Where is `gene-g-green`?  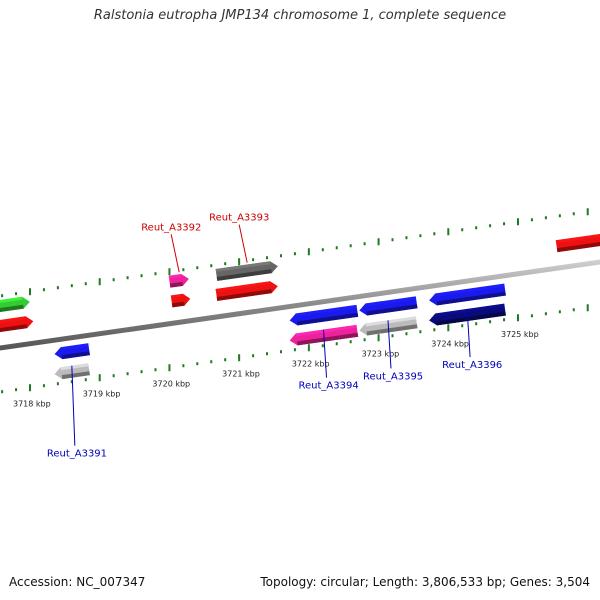 gene-g-green is located at coordinates (15, 304).